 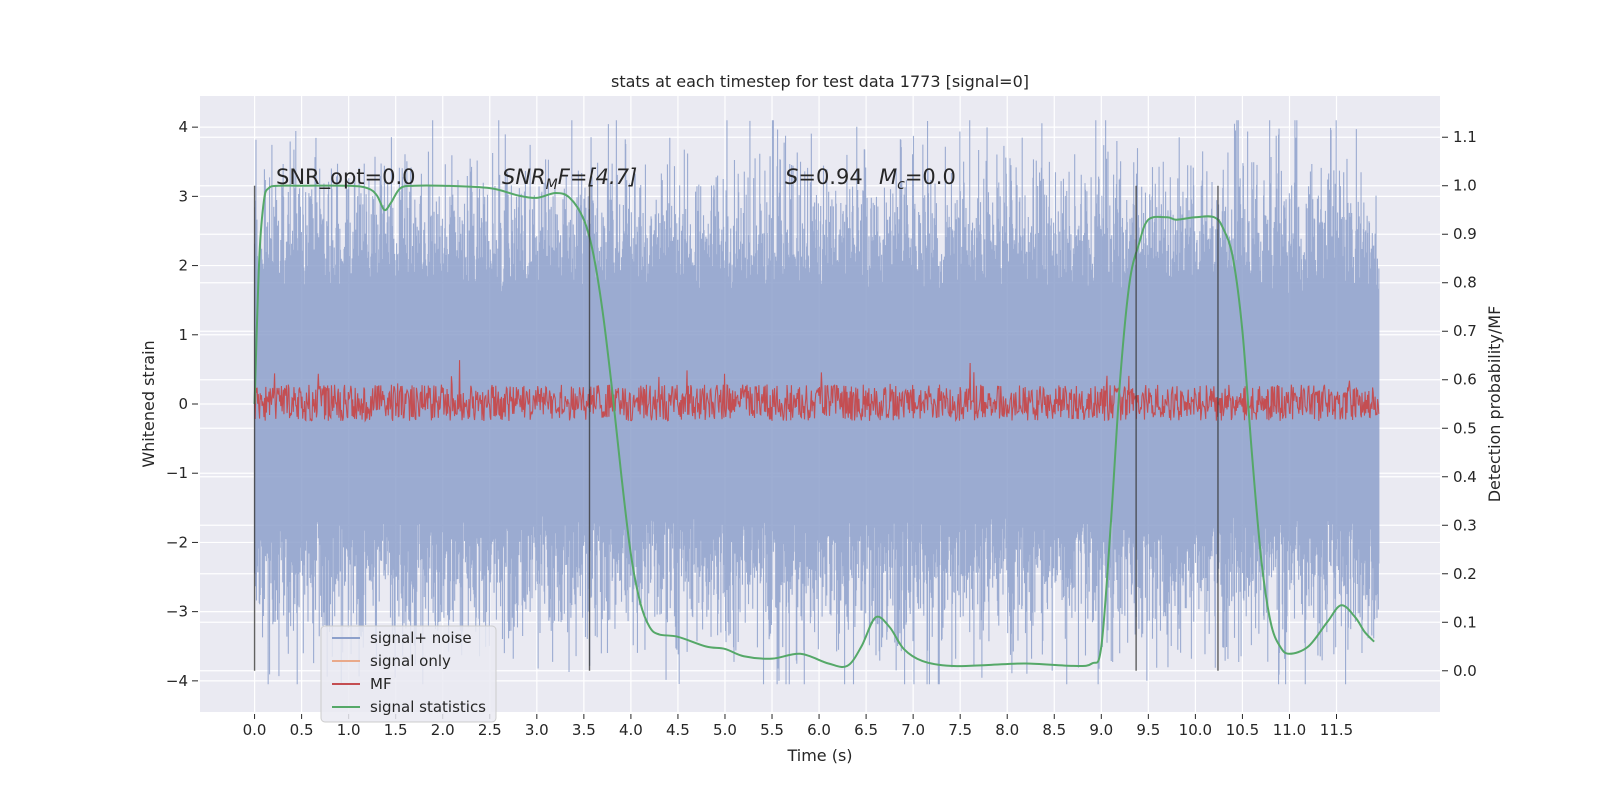 What do you see at coordinates (428, 707) in the screenshot?
I see `legend-label-signal-statistics: signal statistics` at bounding box center [428, 707].